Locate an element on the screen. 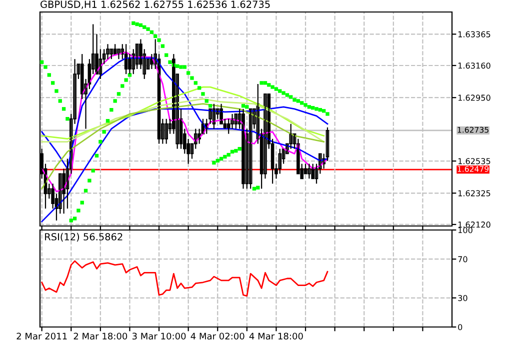 The height and width of the screenshot is (344, 529). x-tick-label: 2 Mar 2011 is located at coordinates (41, 336).